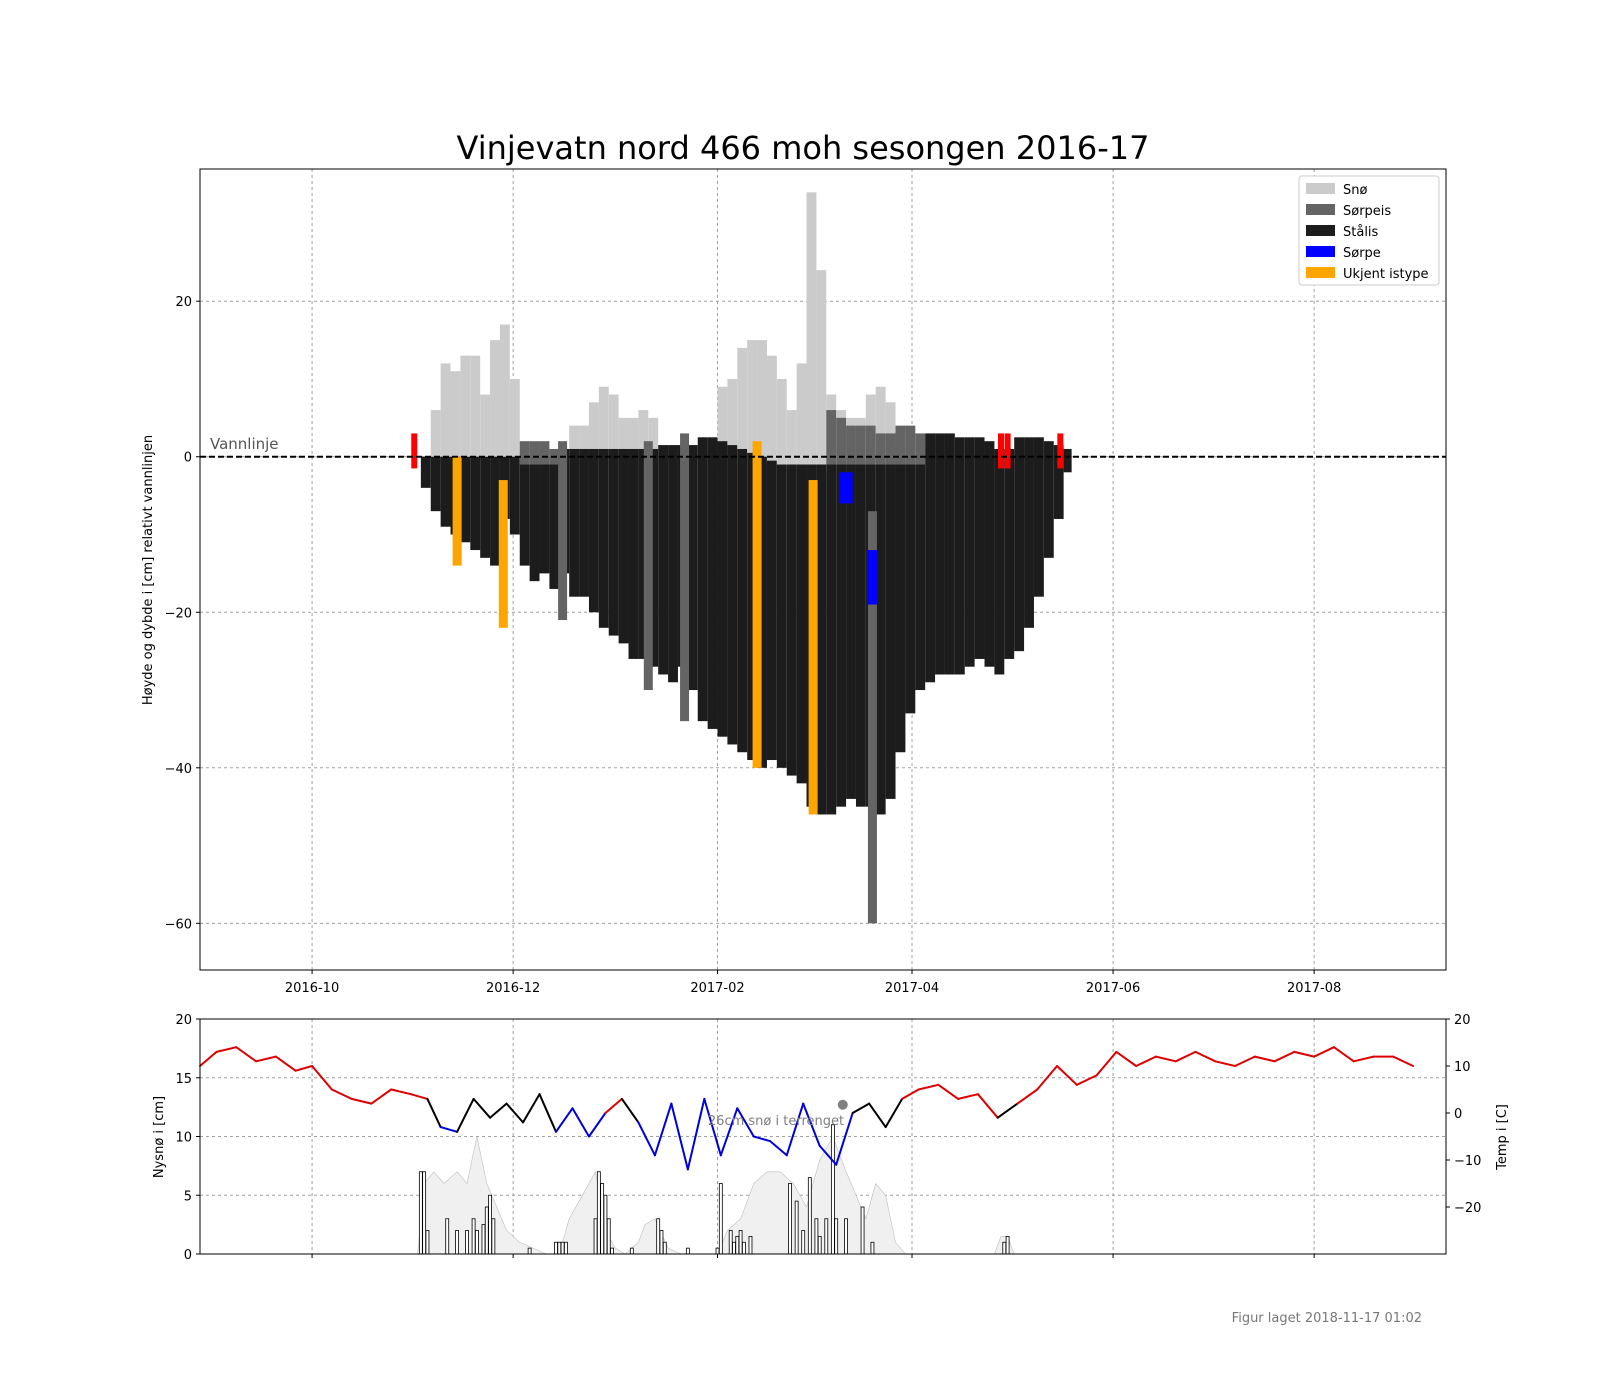  I want to click on top-x-tick-label: 2017-06, so click(1113, 988).